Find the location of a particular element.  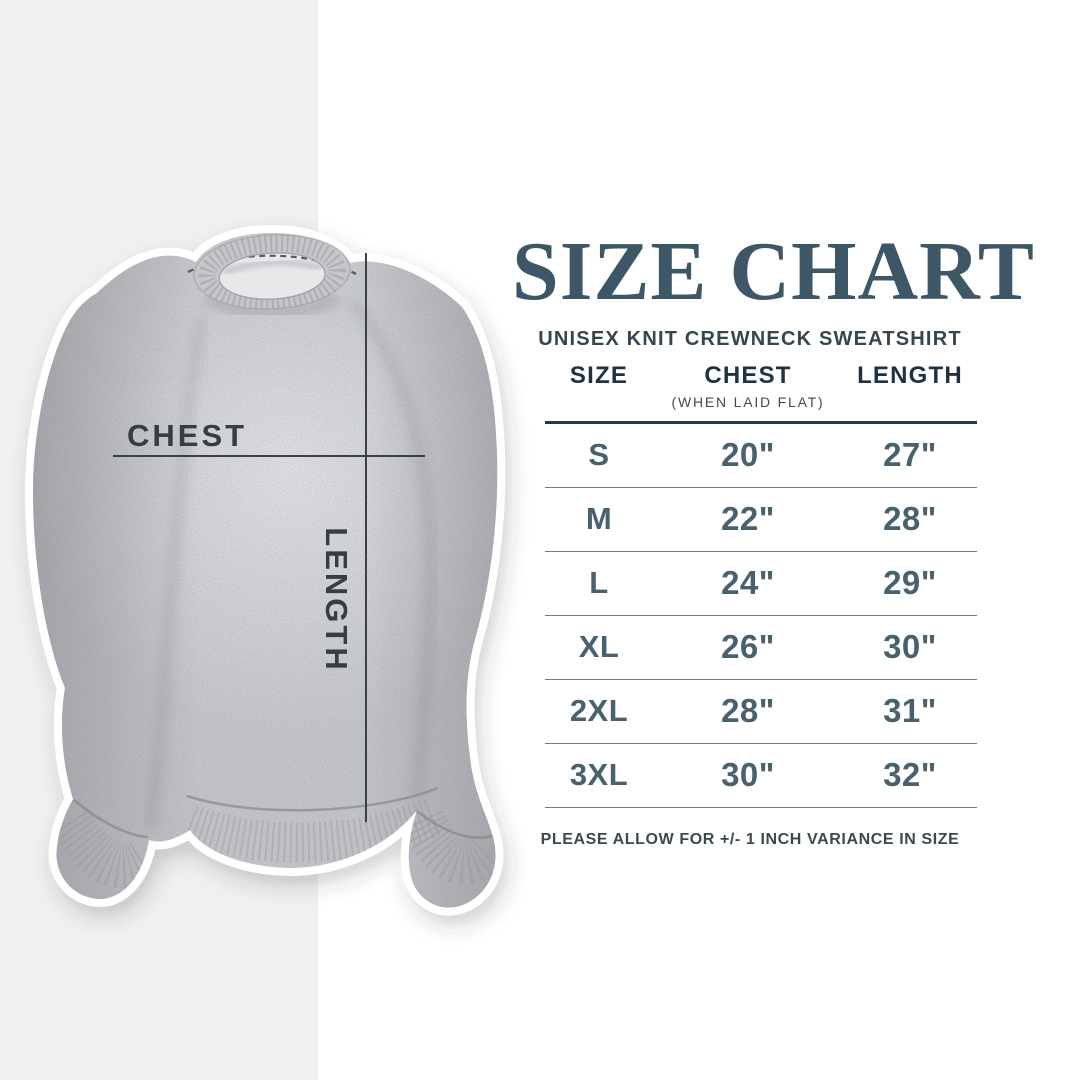

table-row: XL 26" 30" is located at coordinates (761, 647).